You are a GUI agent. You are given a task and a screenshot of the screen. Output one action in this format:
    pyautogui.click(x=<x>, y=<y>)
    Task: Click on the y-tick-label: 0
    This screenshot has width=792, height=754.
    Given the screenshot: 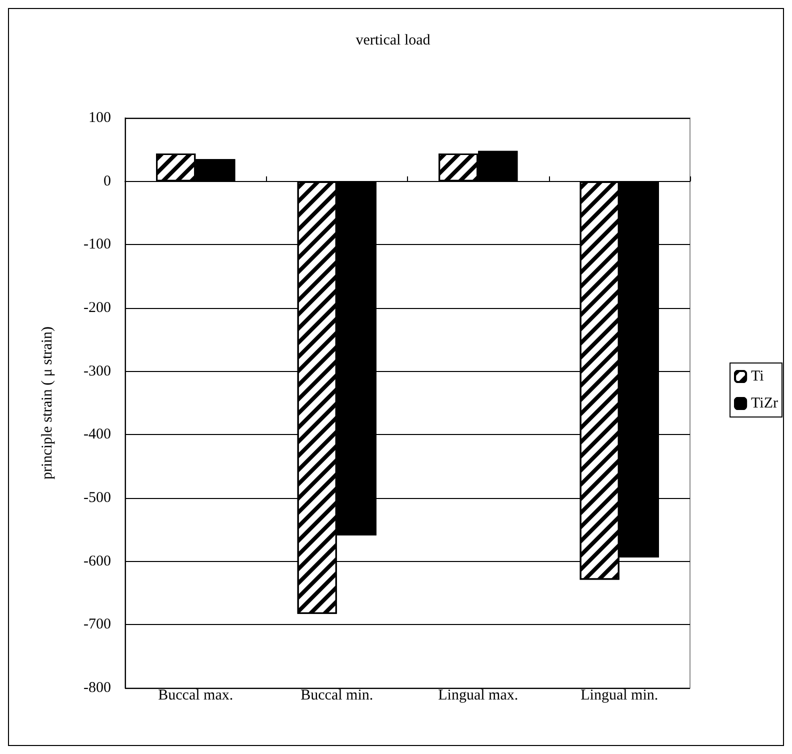 What is the action you would take?
    pyautogui.click(x=107, y=181)
    